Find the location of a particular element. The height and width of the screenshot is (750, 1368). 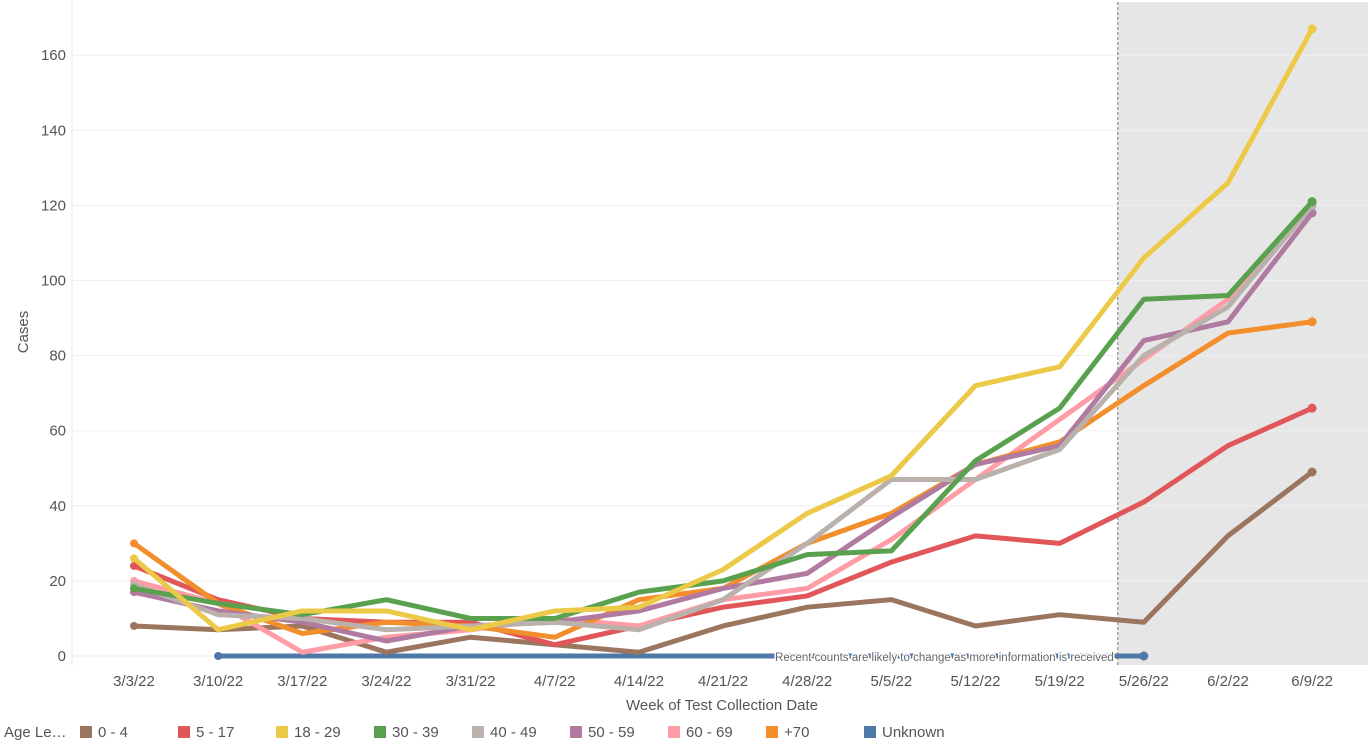

y-tick-label: 100 is located at coordinates (53, 281).